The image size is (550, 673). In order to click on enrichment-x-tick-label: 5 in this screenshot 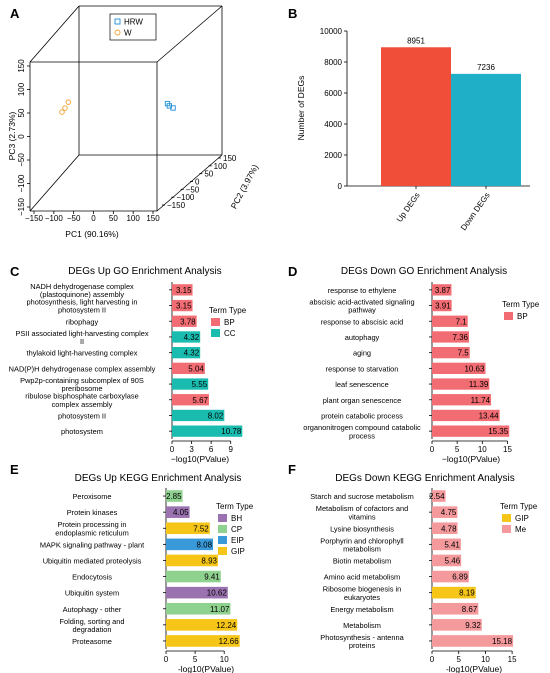, I will do `click(458, 659)`.